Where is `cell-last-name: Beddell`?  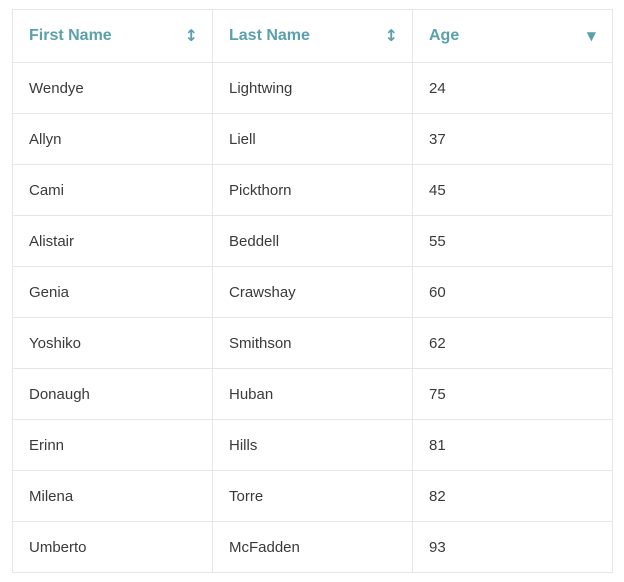 cell-last-name: Beddell is located at coordinates (312, 241).